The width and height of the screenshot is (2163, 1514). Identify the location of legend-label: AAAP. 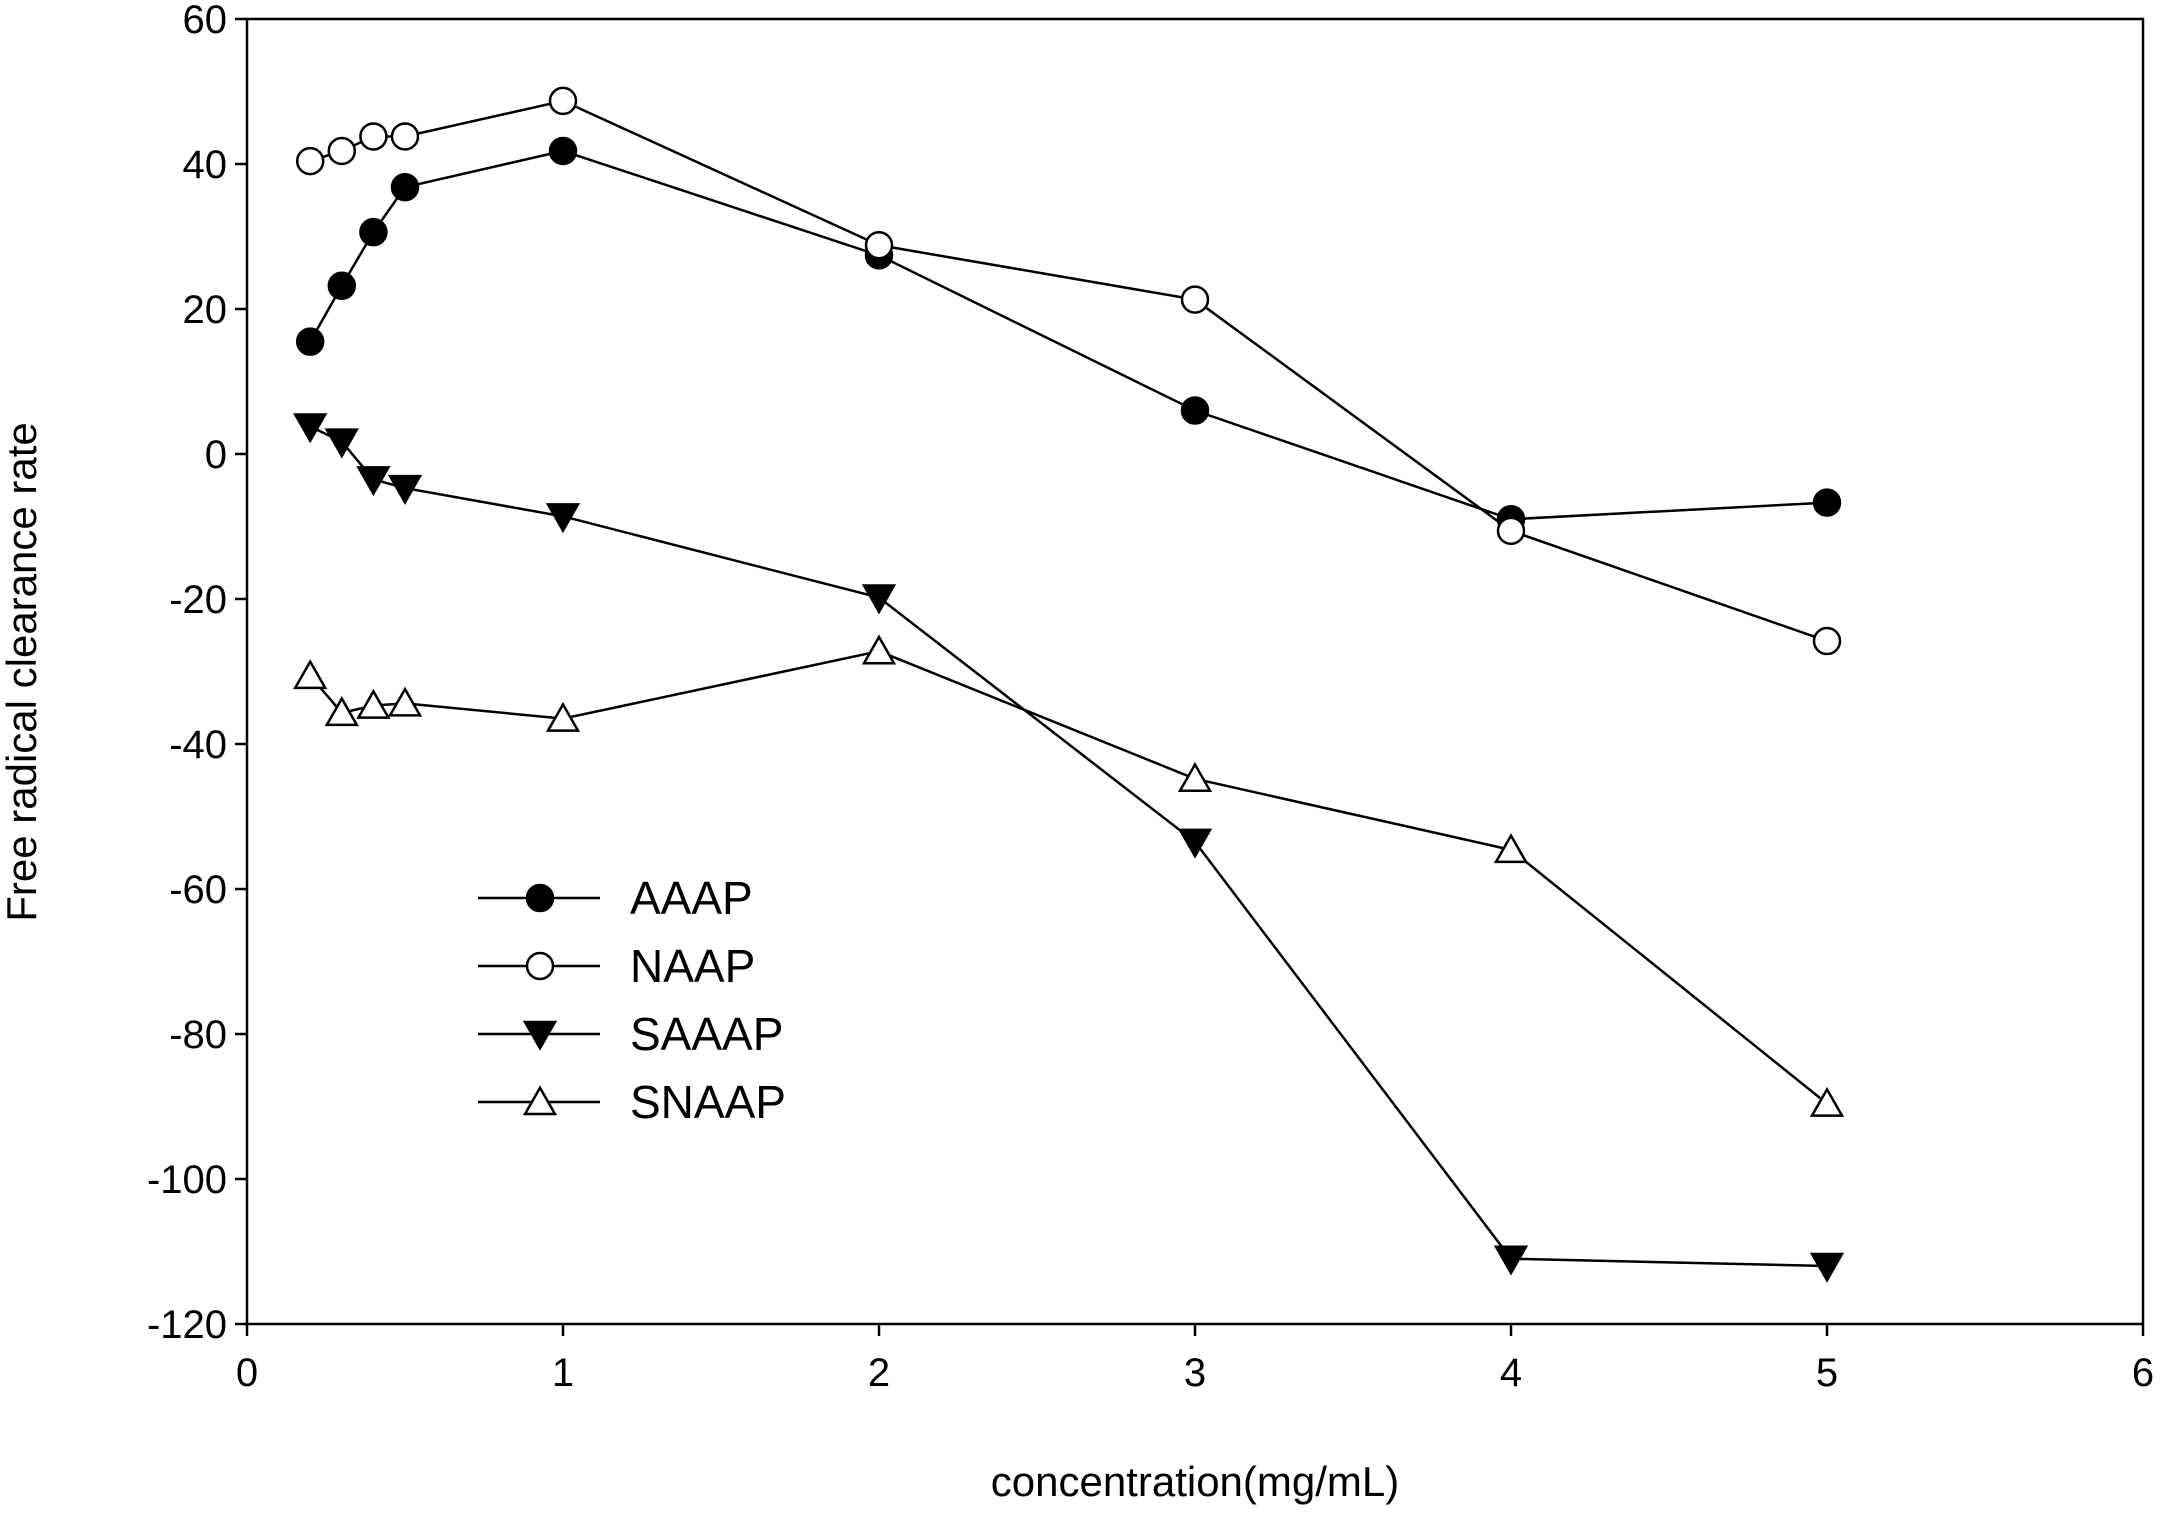
(691, 898).